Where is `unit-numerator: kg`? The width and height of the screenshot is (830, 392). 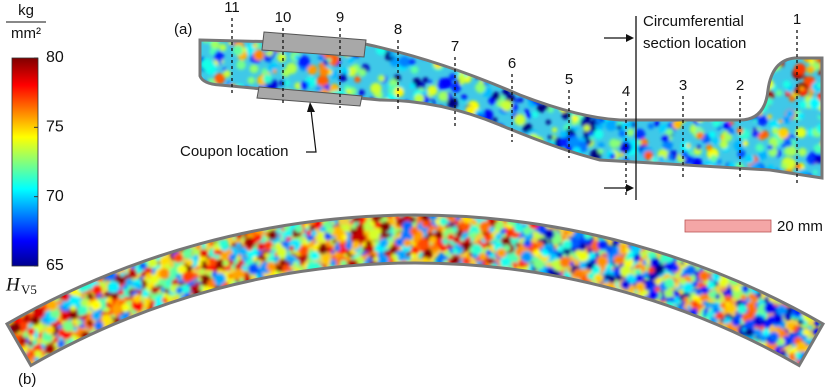 unit-numerator: kg is located at coordinates (26, 10).